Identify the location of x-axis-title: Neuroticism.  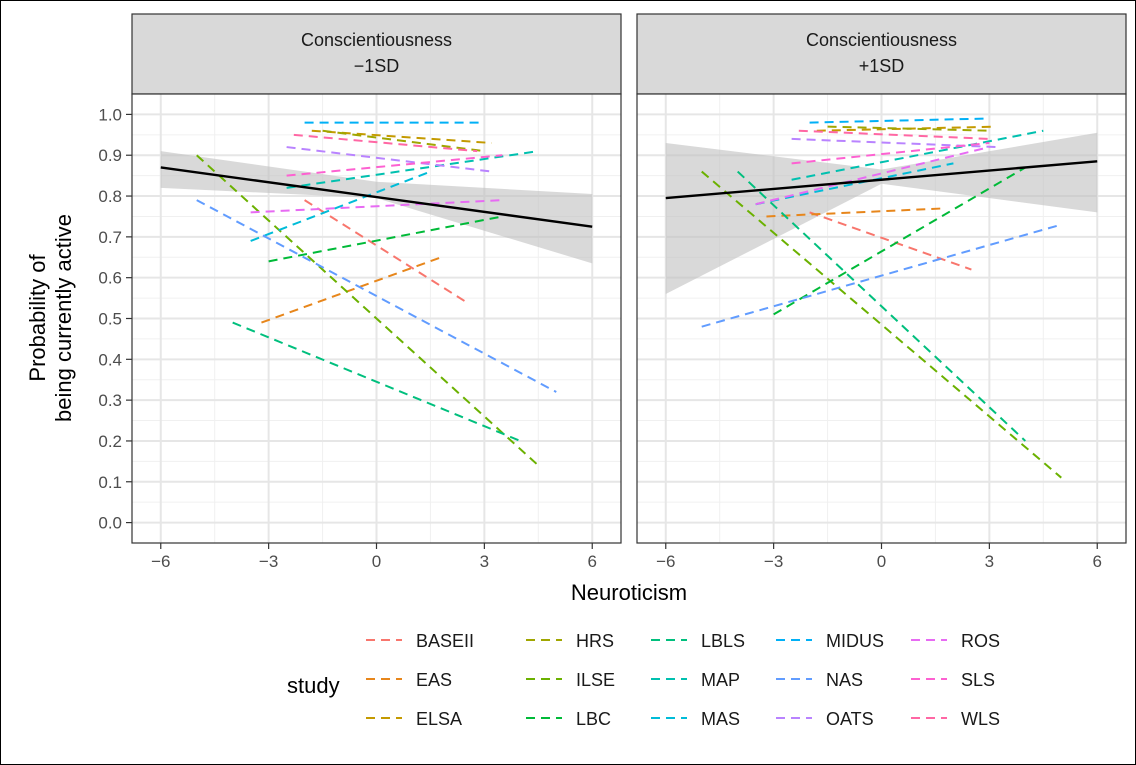
(629, 592).